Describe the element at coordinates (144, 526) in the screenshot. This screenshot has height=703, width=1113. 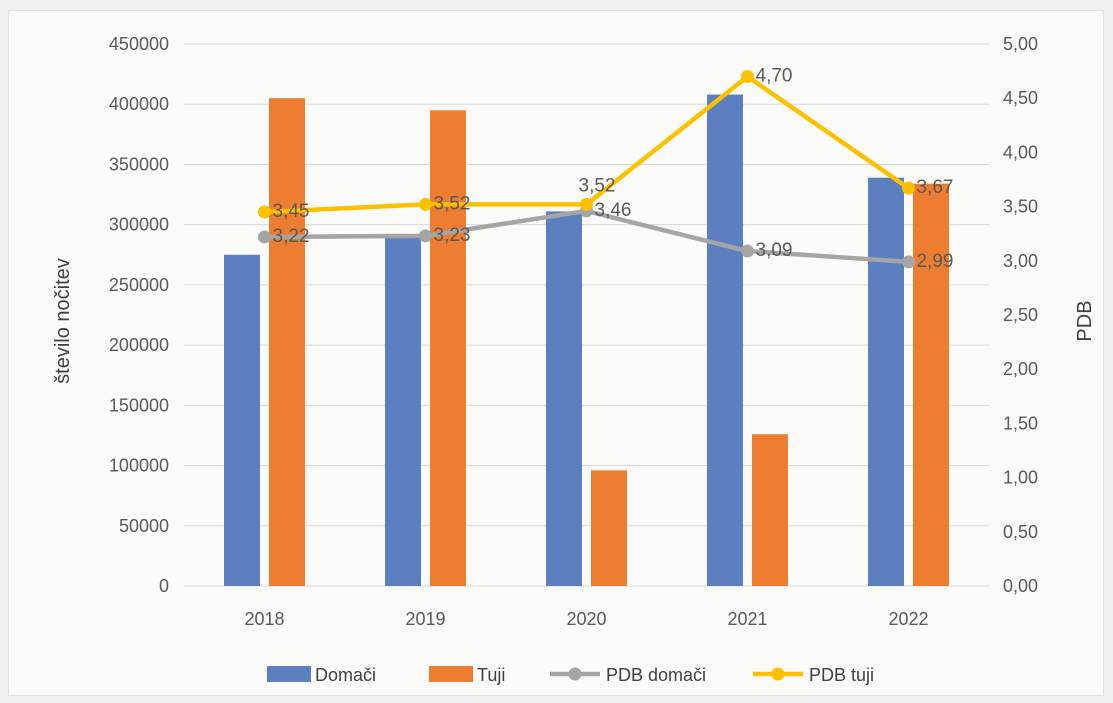
I see `left-tick-label: 50000` at that location.